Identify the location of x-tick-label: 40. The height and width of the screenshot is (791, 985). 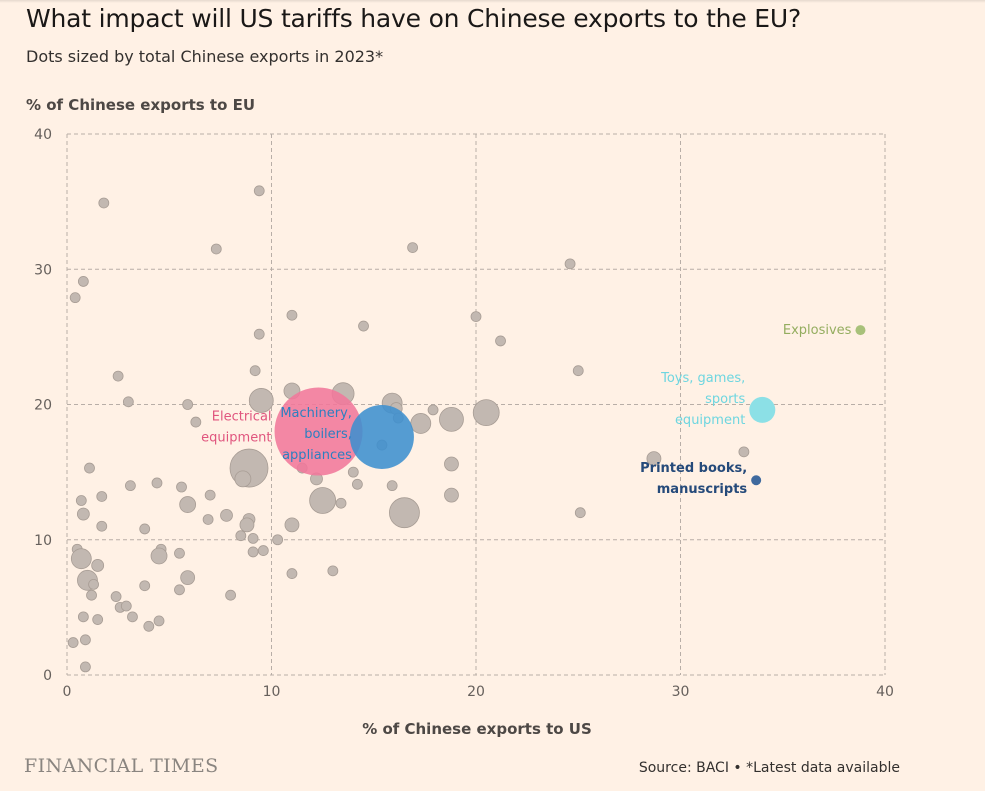
(885, 692).